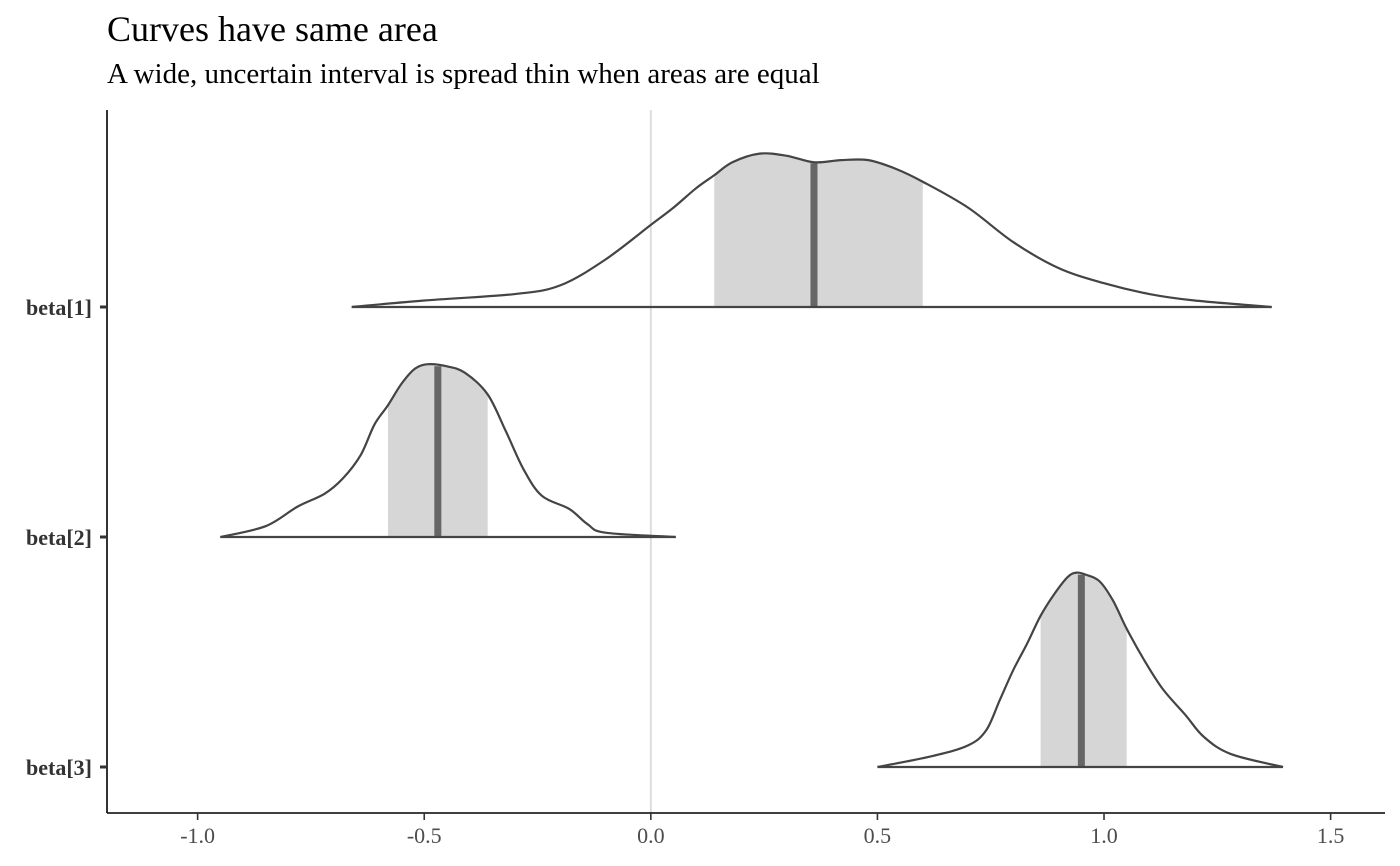  I want to click on x-tick-label: -1.0, so click(197, 835).